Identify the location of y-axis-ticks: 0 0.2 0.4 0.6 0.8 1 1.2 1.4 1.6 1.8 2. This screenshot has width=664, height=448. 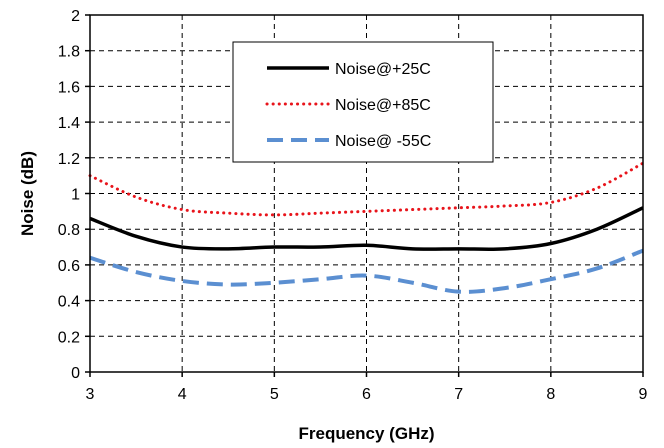
(74, 195).